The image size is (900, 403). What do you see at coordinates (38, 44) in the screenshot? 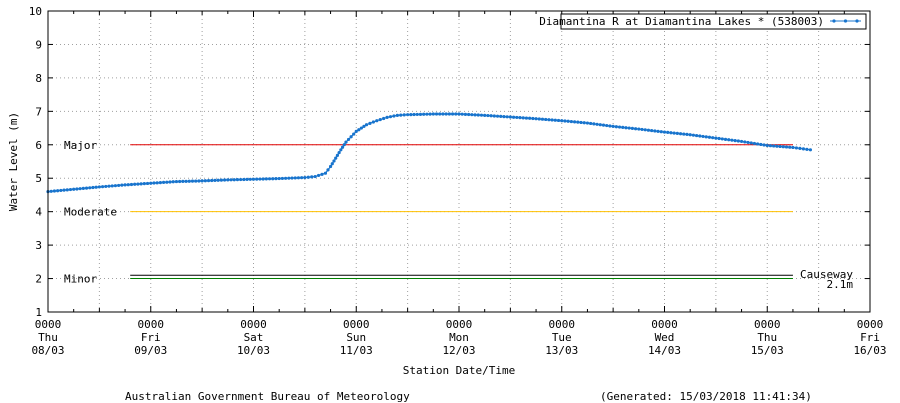
I see `y-tick-label: 9` at bounding box center [38, 44].